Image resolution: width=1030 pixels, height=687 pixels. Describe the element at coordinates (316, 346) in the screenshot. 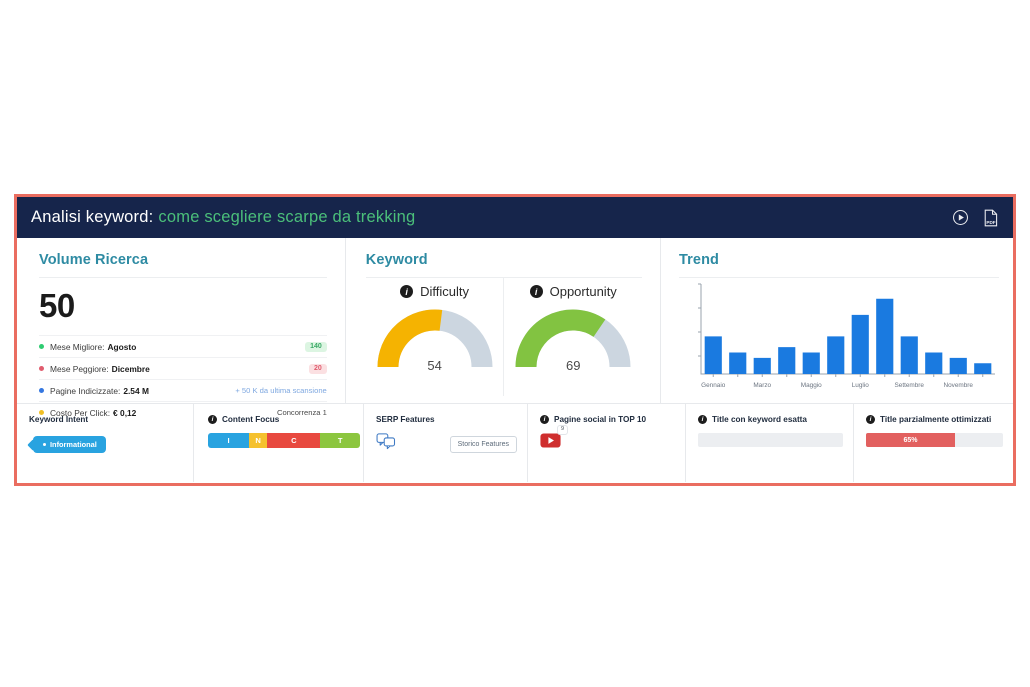

I see `status-badge: 140` at that location.